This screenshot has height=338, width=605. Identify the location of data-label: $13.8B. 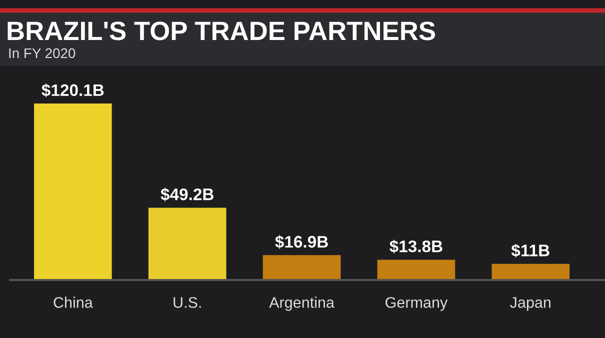
(416, 247).